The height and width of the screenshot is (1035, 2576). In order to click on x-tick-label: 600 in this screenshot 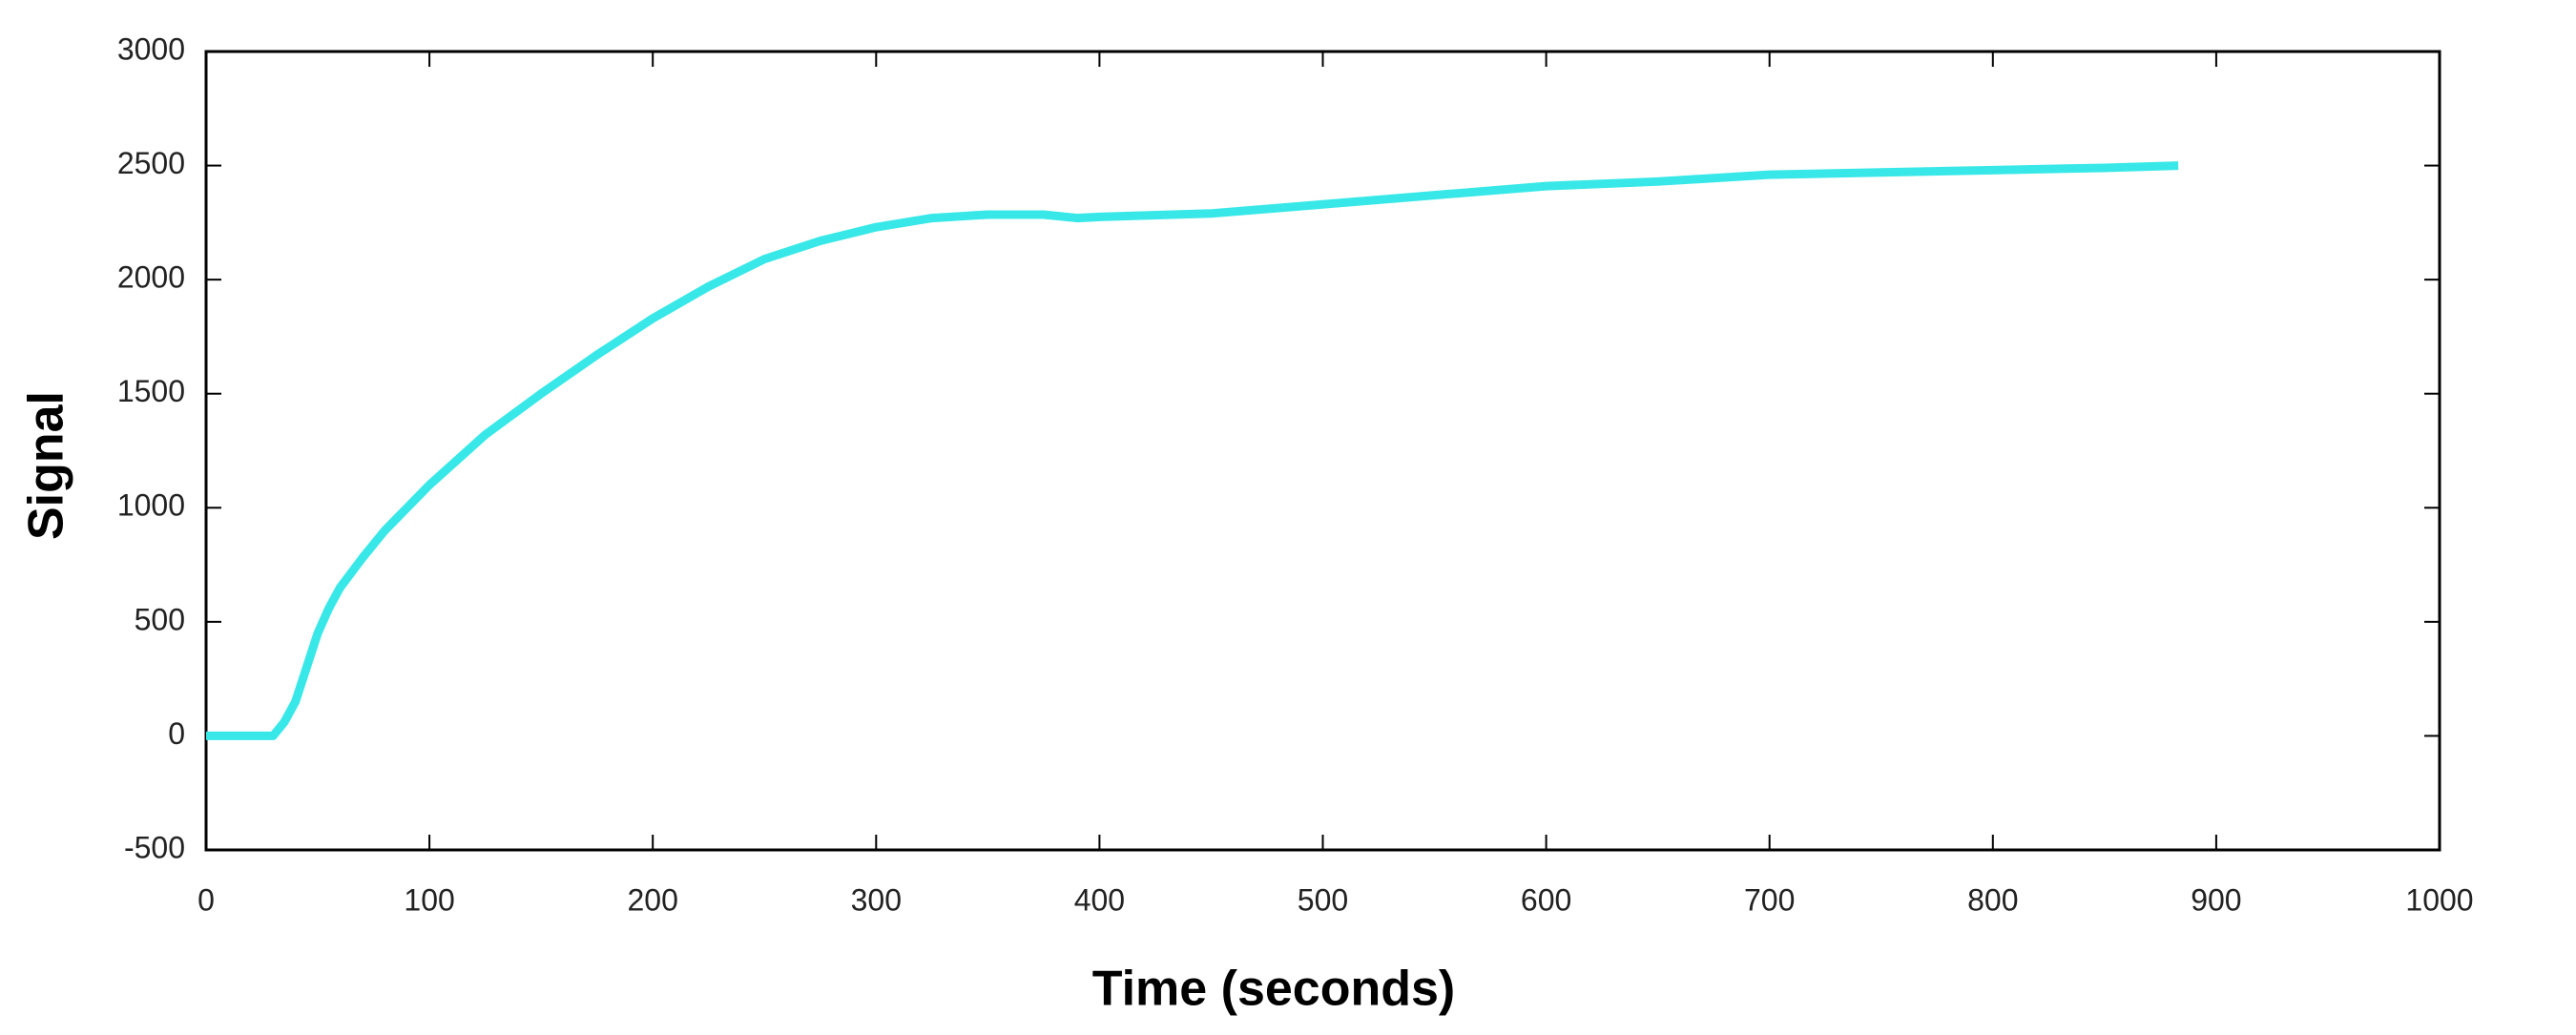, I will do `click(1546, 899)`.